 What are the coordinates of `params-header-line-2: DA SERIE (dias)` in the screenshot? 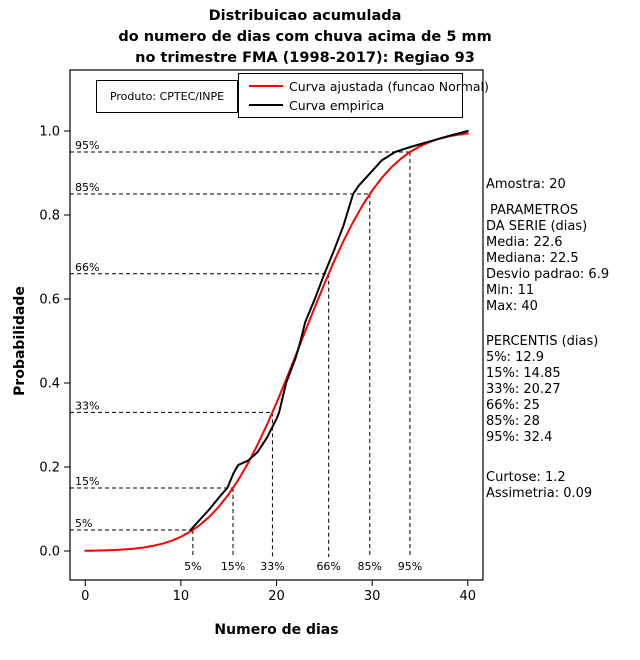 It's located at (537, 226).